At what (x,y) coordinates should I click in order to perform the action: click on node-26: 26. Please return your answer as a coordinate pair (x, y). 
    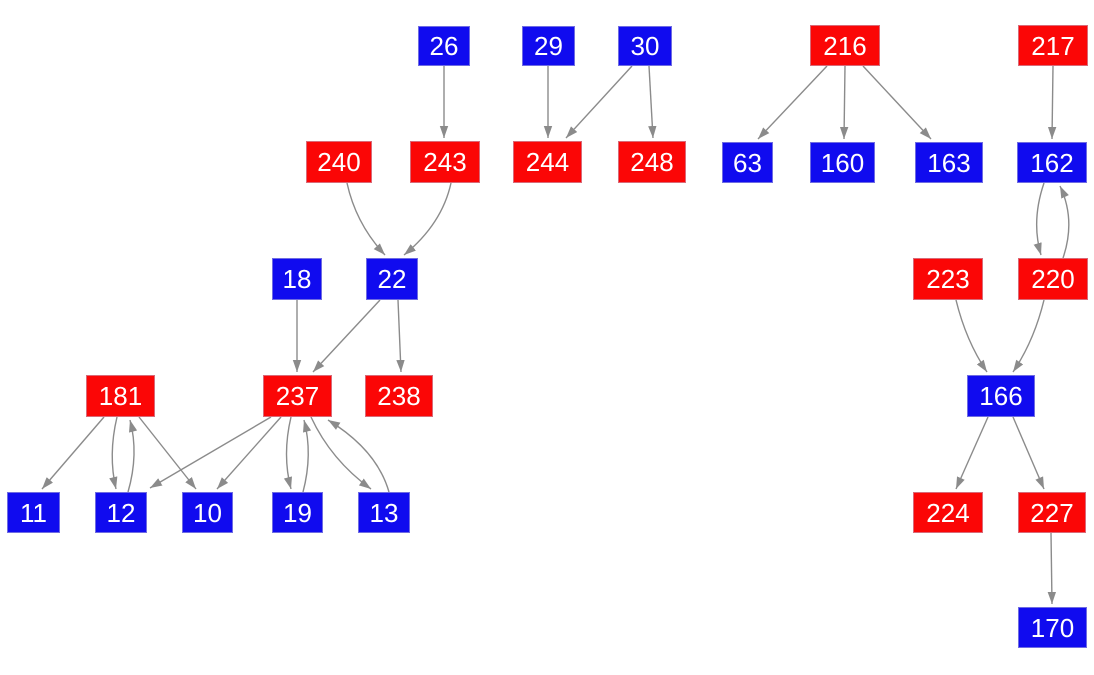
    Looking at the image, I should click on (444, 46).